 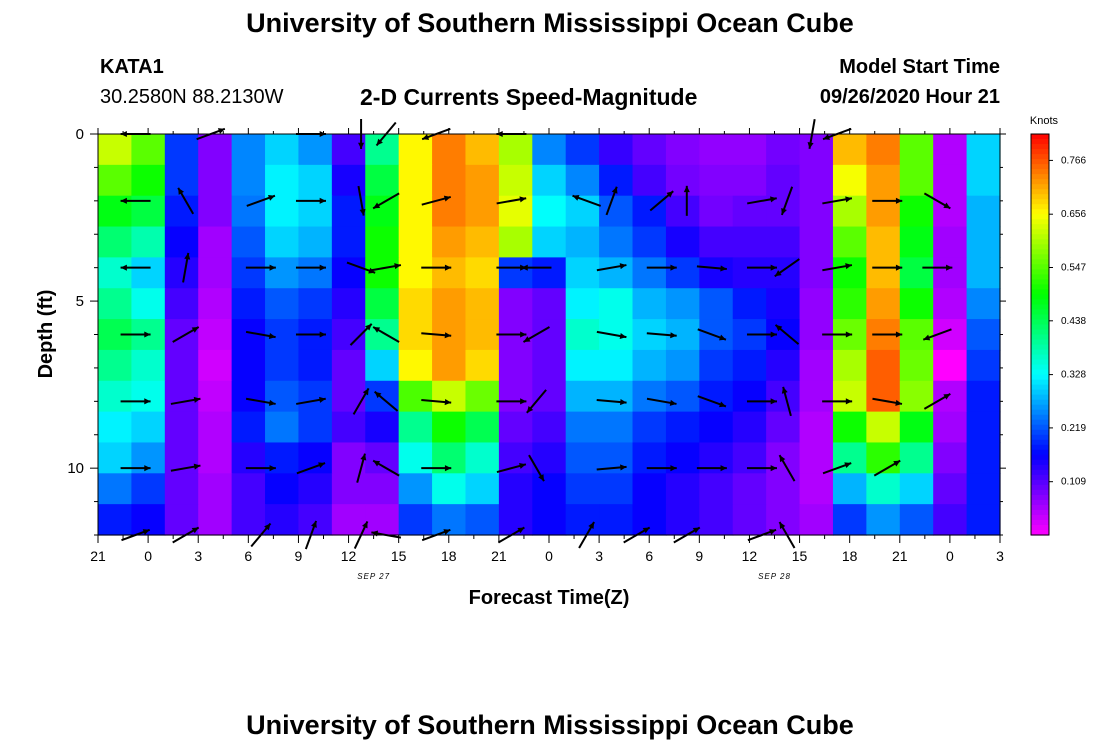 What do you see at coordinates (1073, 268) in the screenshot?
I see `colorbar-tick-label: 0.547` at bounding box center [1073, 268].